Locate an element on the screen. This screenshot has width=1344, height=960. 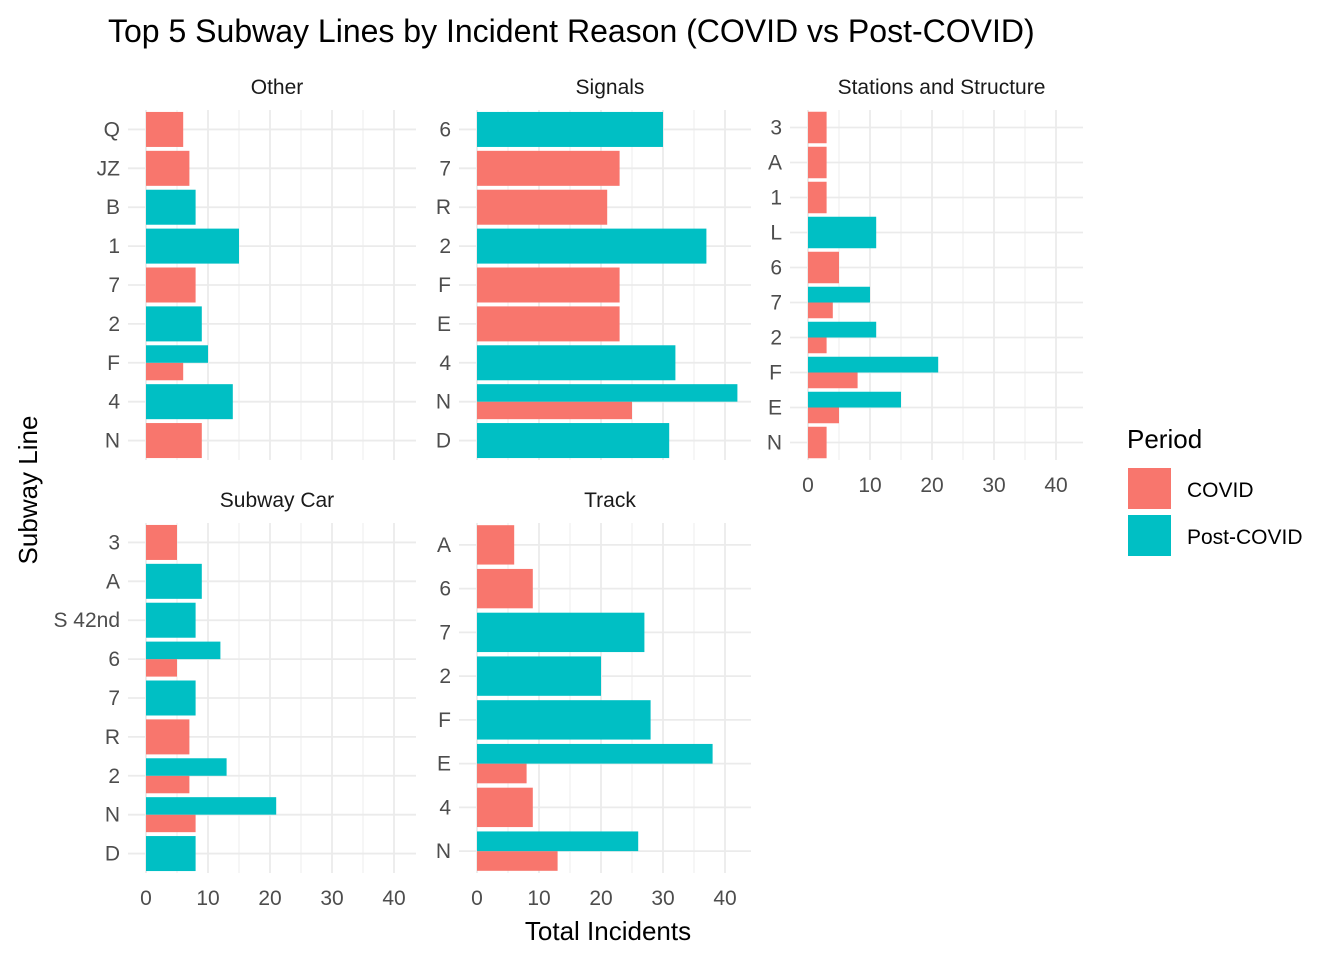
legend-label: Post-COVID is located at coordinates (1245, 537).